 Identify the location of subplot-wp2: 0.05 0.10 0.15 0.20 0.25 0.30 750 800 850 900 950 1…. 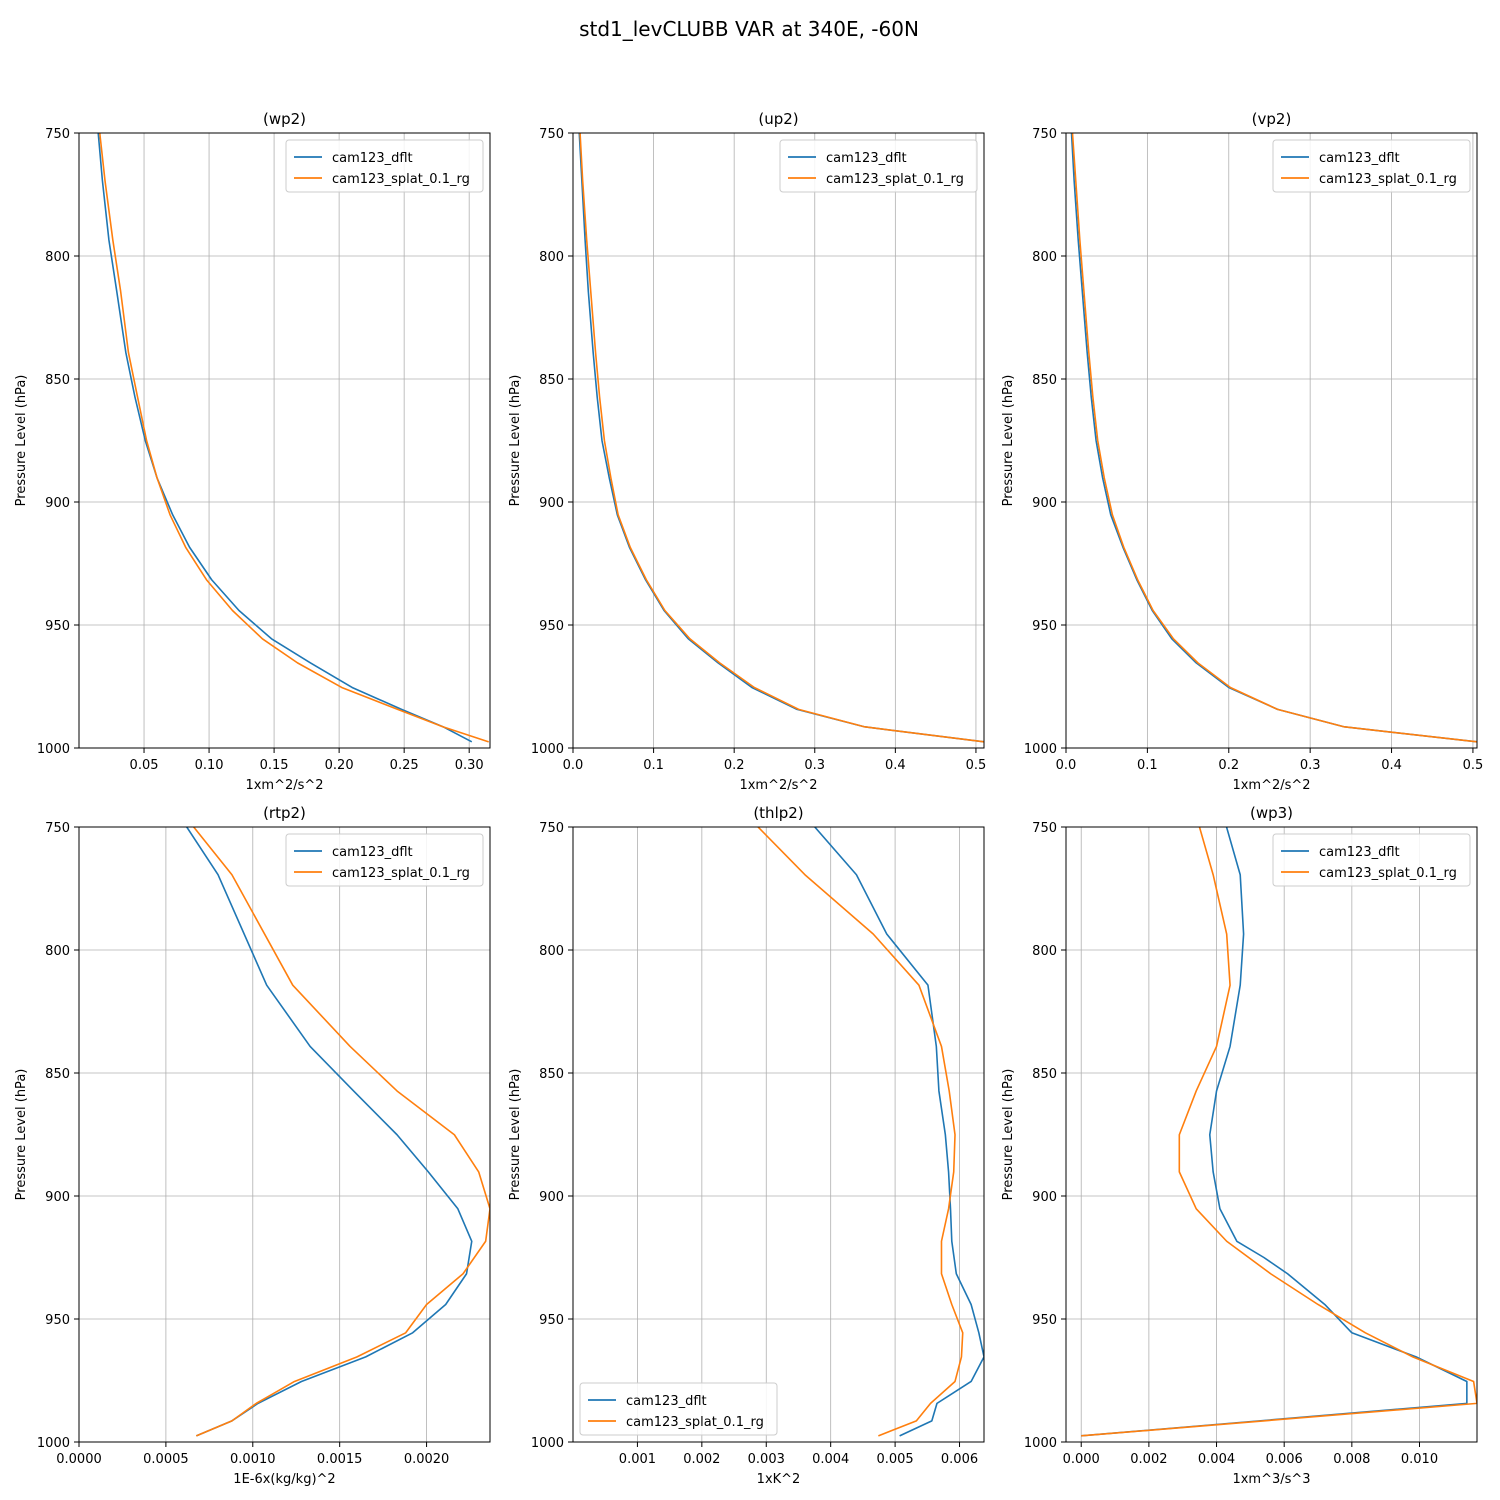
(252, 451).